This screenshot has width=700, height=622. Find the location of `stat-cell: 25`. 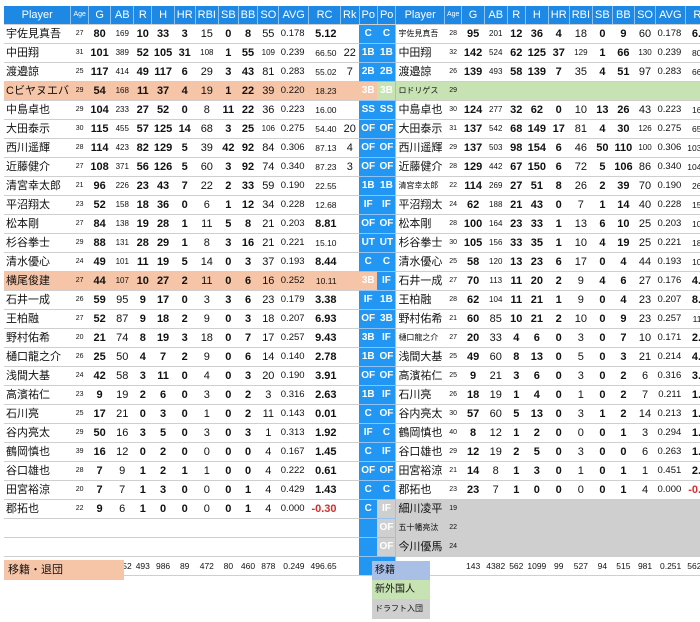

stat-cell: 25 is located at coordinates (453, 262).